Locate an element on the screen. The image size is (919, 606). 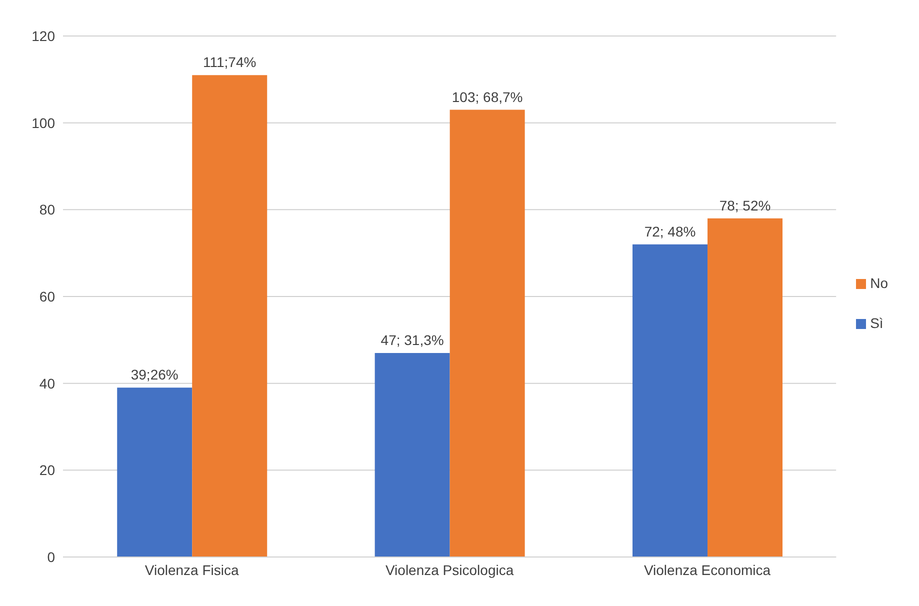
x-tick-label: Violenza Psicologica is located at coordinates (449, 570).